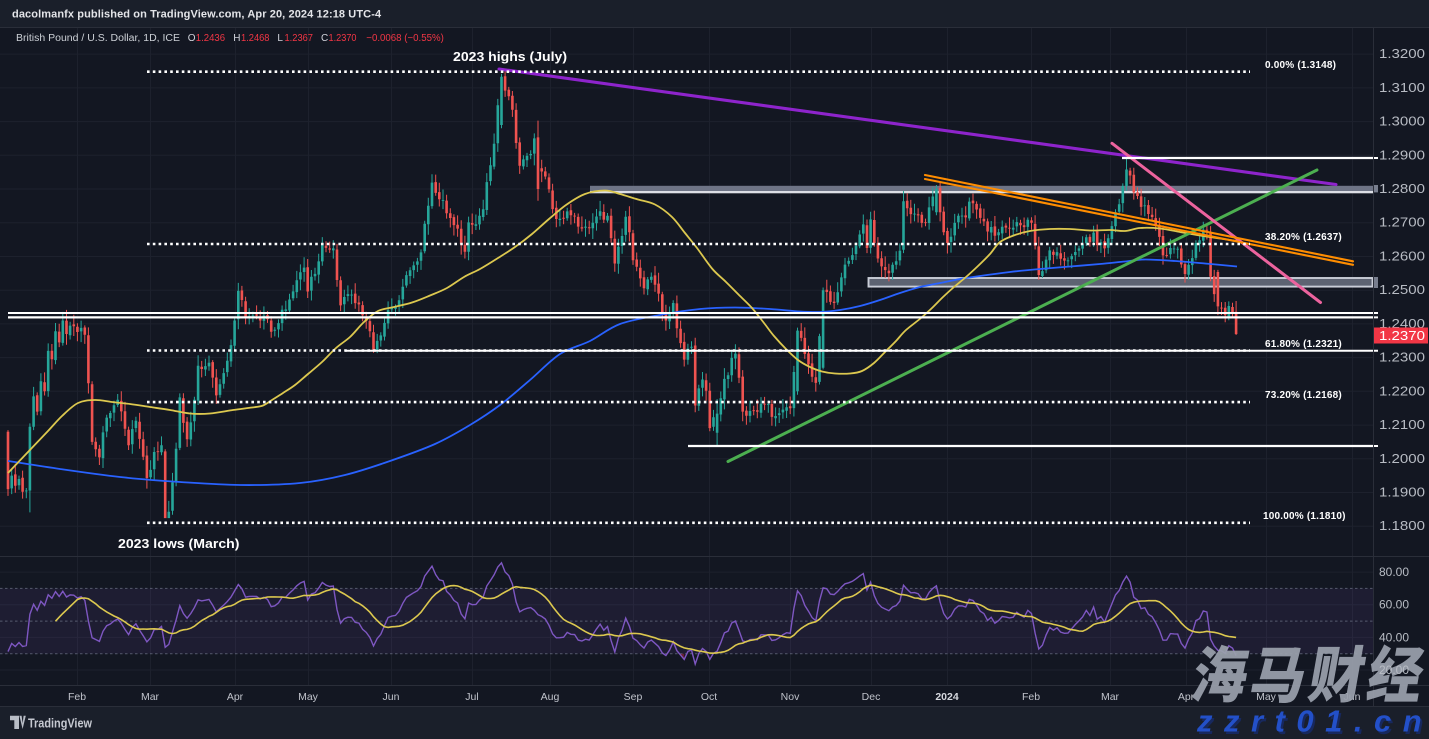  I want to click on svg-text: 1.3000, so click(1402, 122).